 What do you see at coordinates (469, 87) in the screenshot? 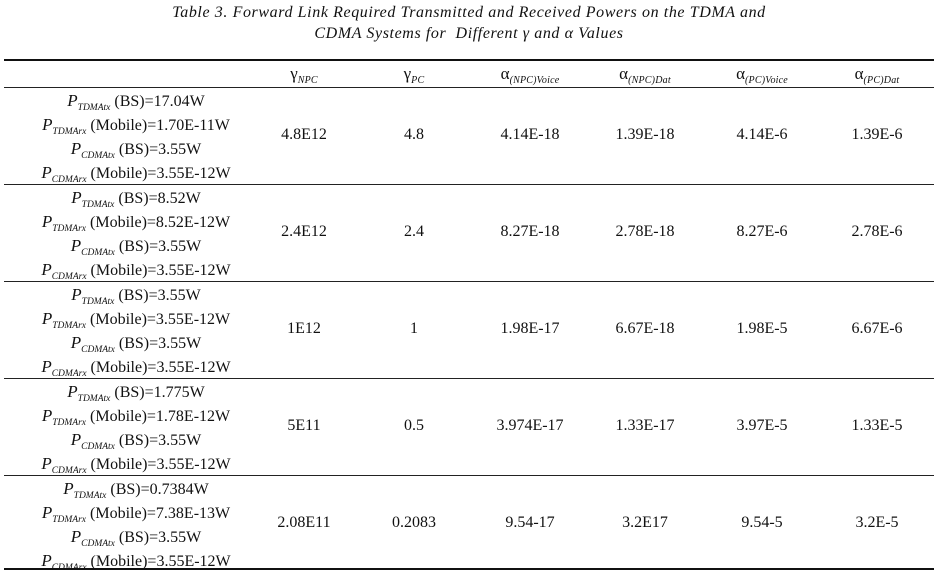
I see `header-rule` at bounding box center [469, 87].